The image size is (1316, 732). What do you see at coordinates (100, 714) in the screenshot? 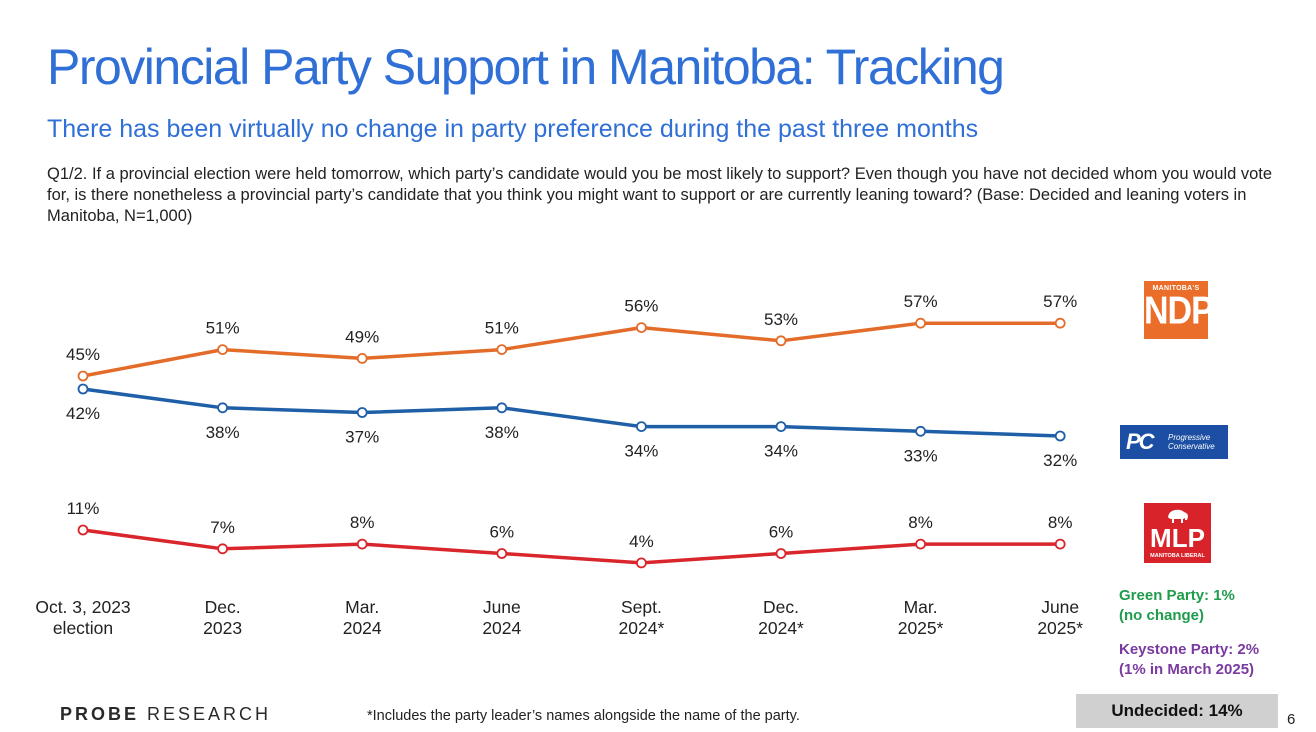
I see `brand-bold: PROBE` at bounding box center [100, 714].